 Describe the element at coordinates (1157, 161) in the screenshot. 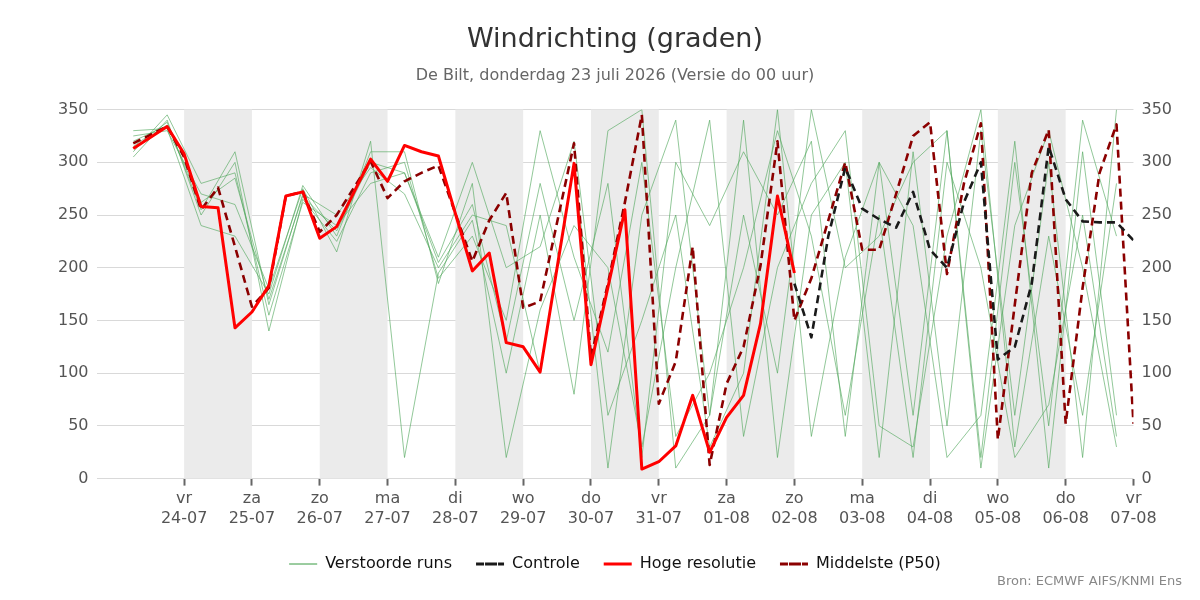

I see `y2-tick-label: 300` at that location.